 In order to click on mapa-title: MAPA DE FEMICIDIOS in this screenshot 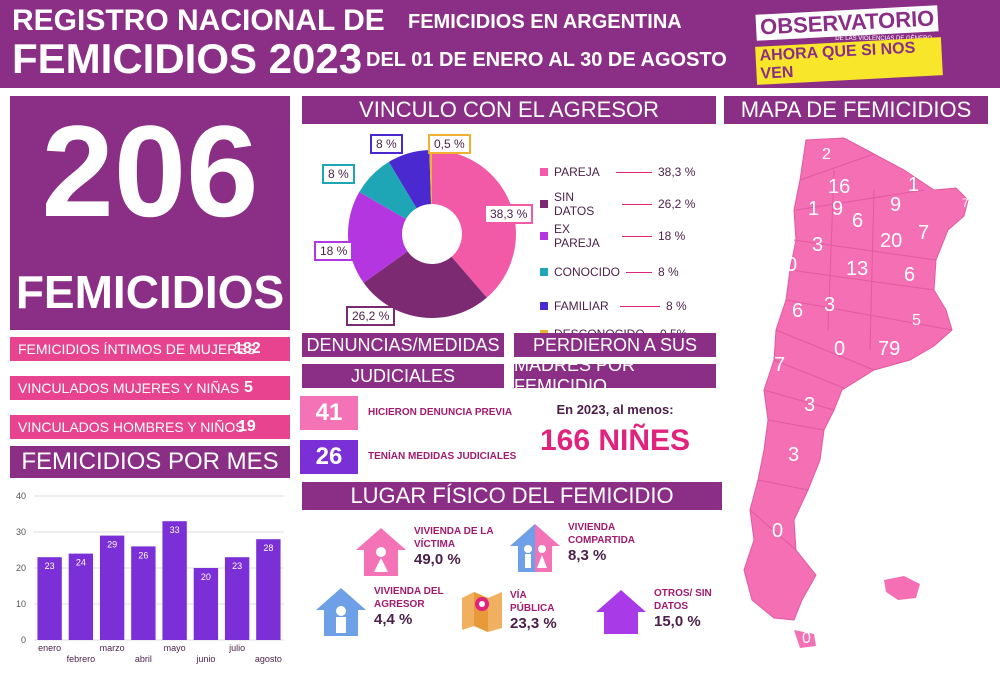, I will do `click(856, 110)`.